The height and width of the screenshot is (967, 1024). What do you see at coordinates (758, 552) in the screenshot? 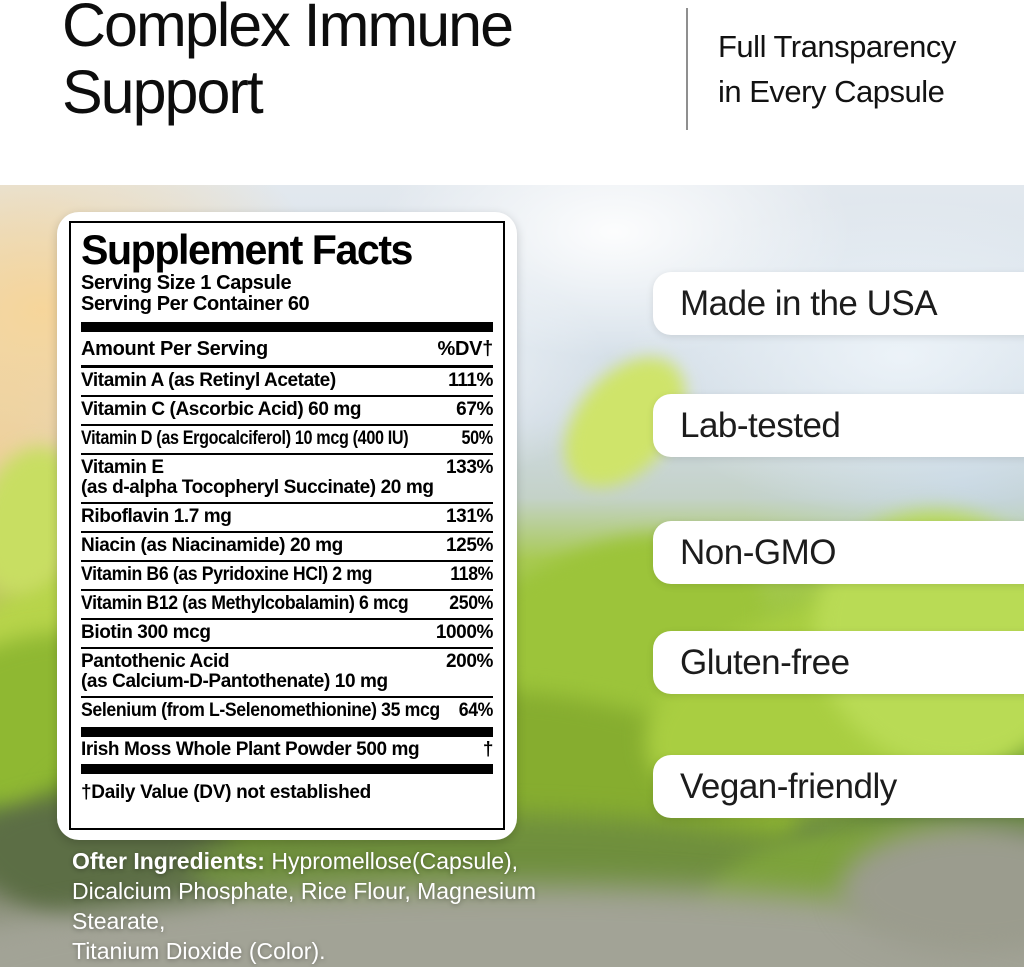
I see `badge-label: Non-GMO` at bounding box center [758, 552].